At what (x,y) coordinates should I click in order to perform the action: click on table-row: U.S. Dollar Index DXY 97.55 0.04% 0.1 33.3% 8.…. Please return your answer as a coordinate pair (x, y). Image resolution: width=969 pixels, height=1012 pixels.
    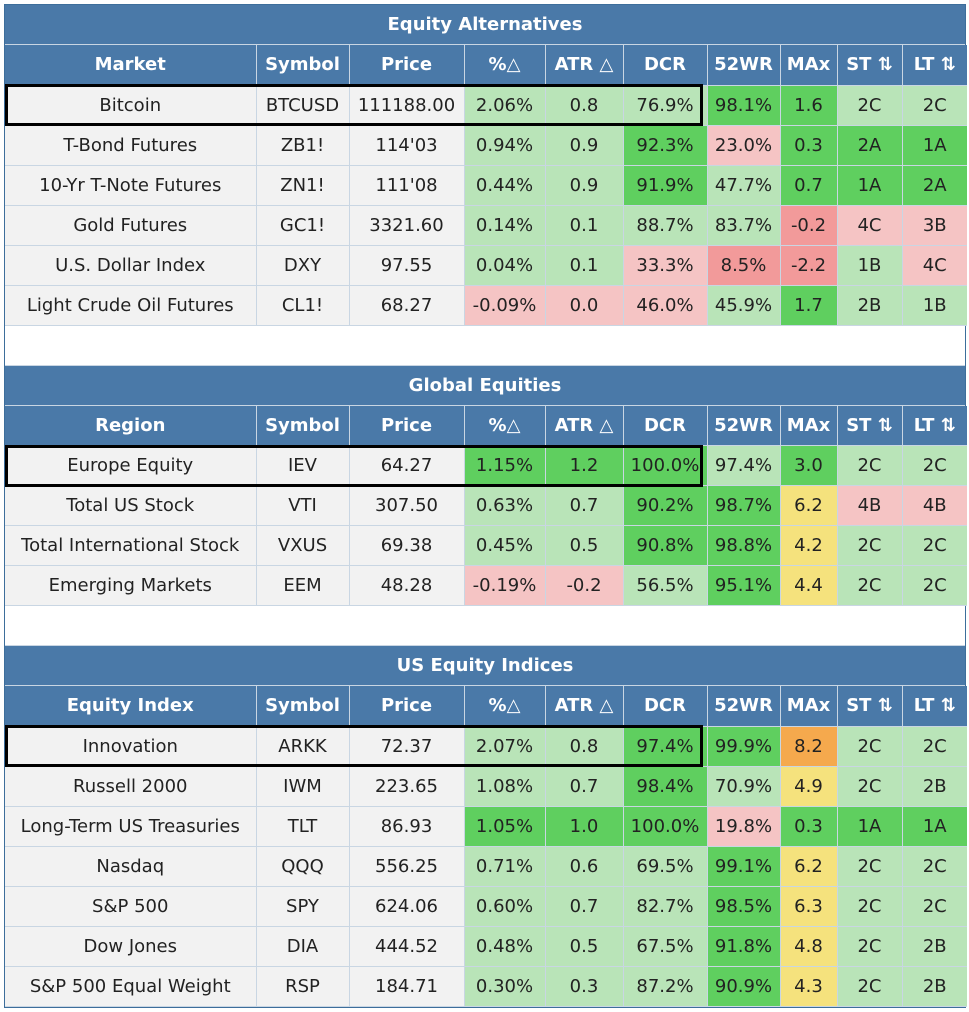
    Looking at the image, I should click on (486, 265).